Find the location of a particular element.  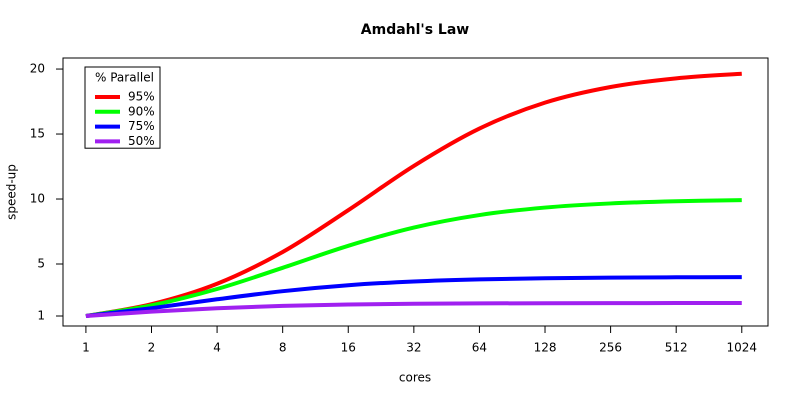

x-tick-label: 32 is located at coordinates (413, 348).